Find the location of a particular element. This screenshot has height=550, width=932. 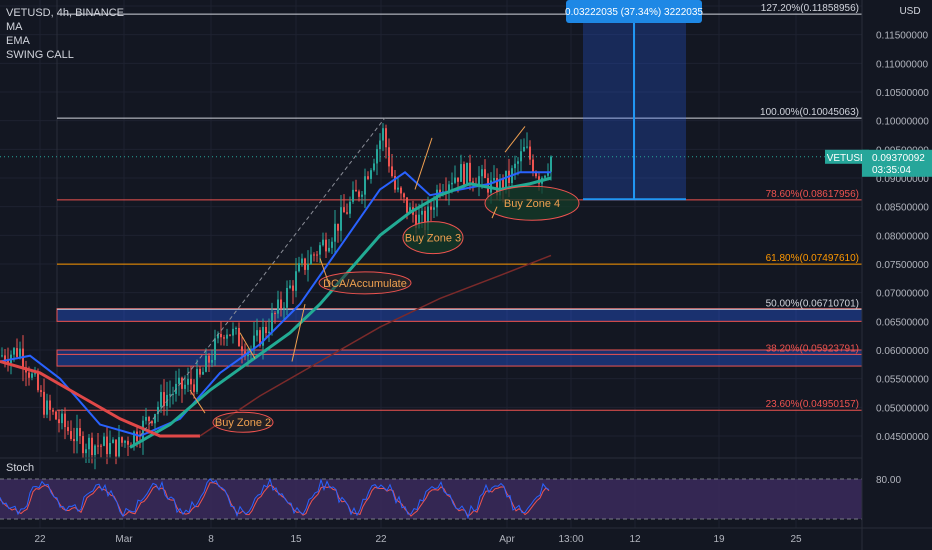

annotation-label: Buy Zone 3 is located at coordinates (433, 239).